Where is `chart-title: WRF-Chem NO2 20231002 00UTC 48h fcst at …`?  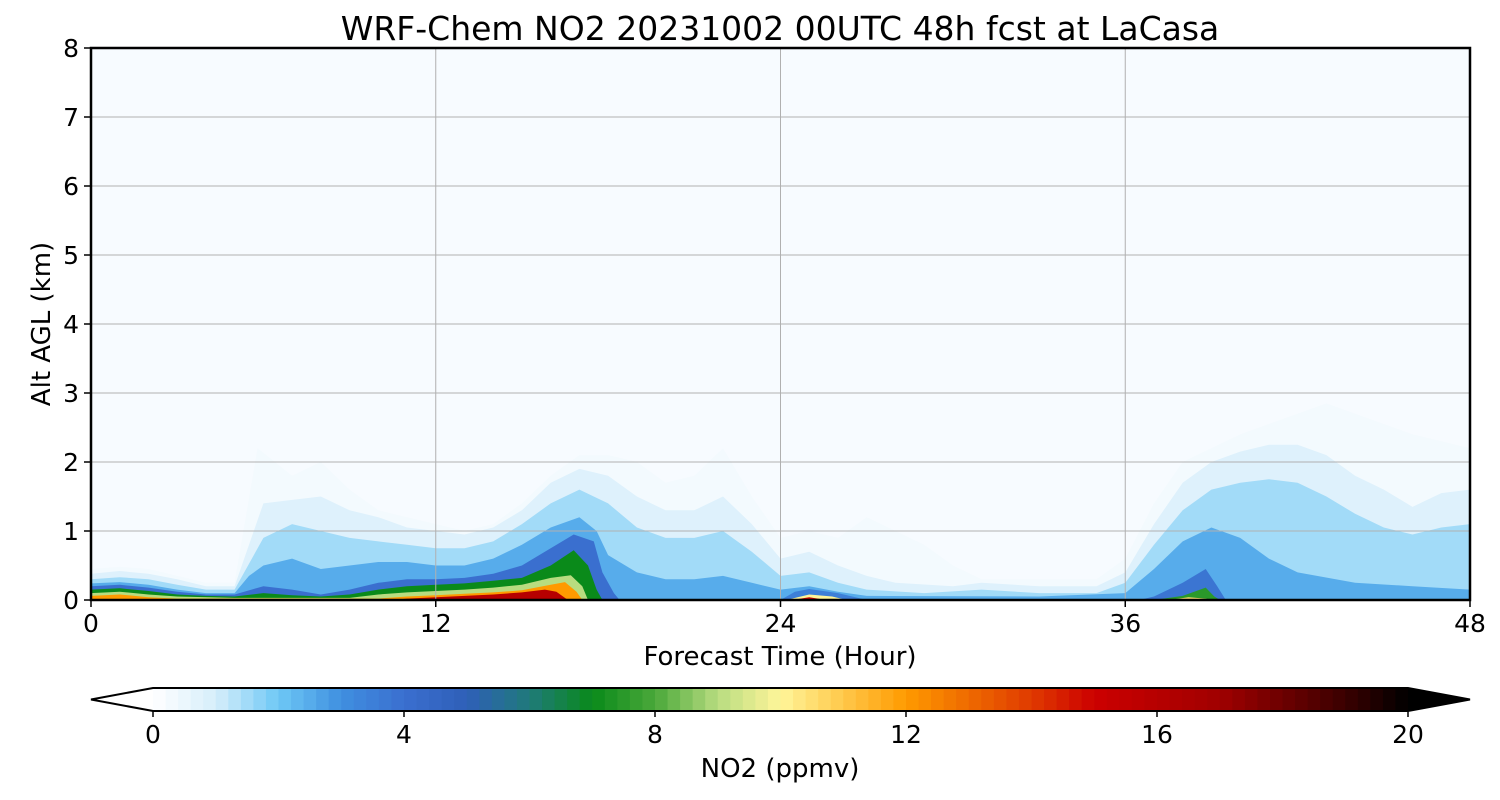
chart-title: WRF-Chem NO2 20231002 00UTC 48h fcst at … is located at coordinates (780, 28).